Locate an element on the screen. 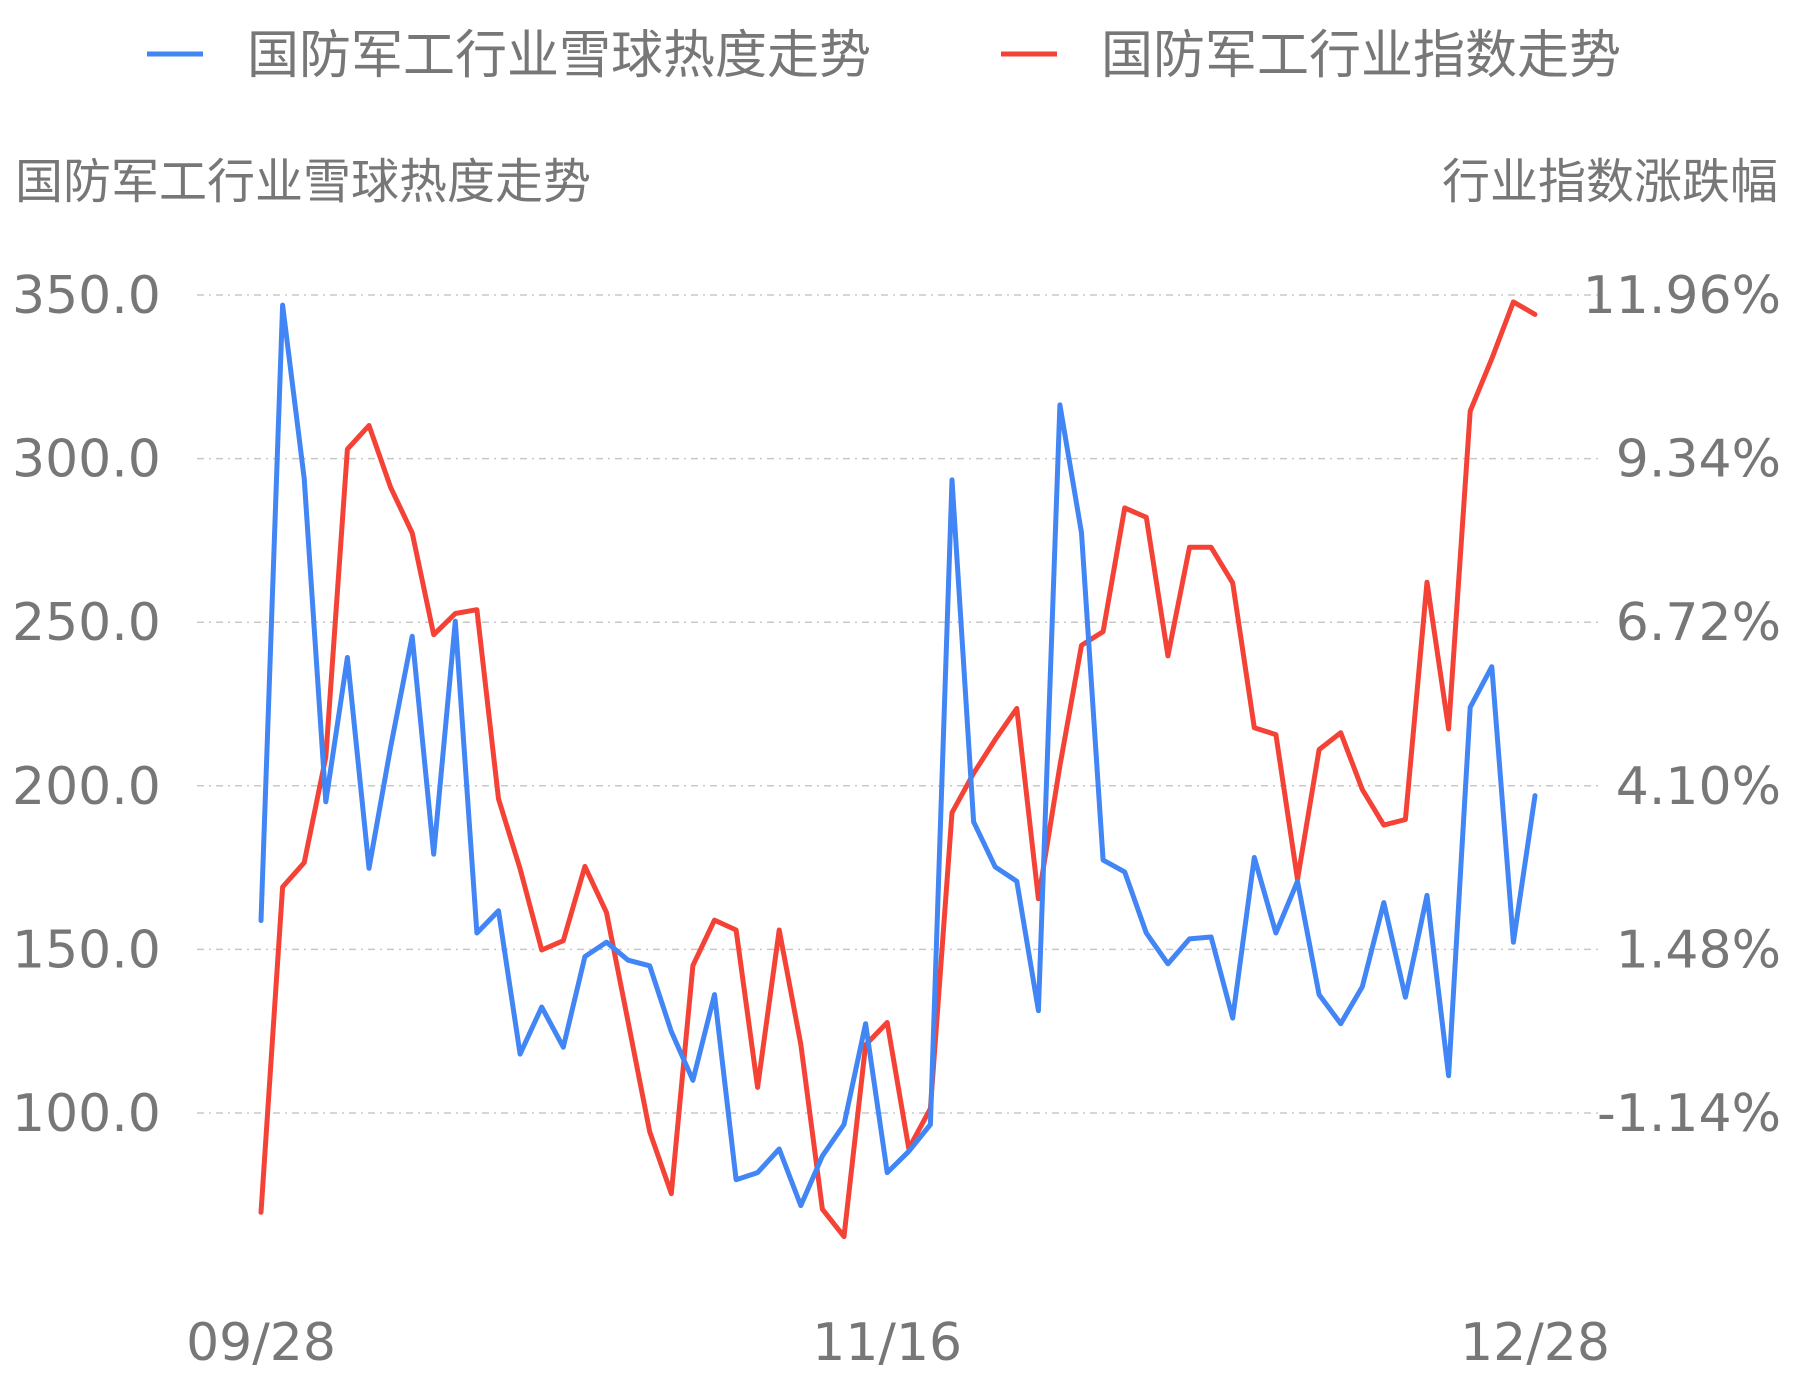 This screenshot has height=1380, width=1793. x-tick-label: 11/16 is located at coordinates (887, 1343).